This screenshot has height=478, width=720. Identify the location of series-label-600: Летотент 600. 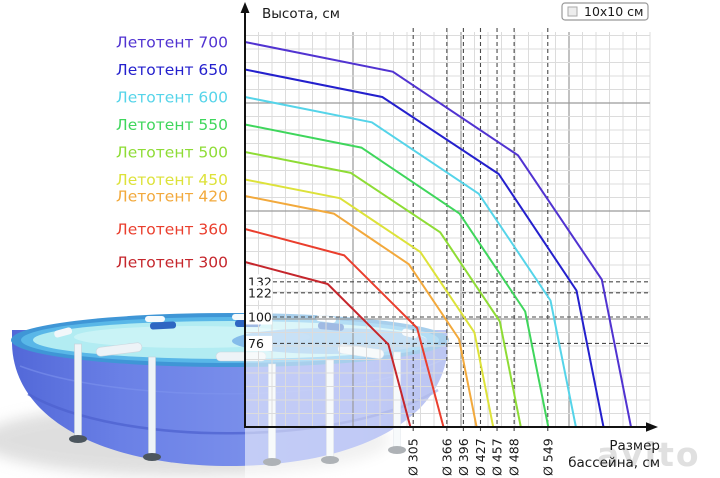
(172, 98).